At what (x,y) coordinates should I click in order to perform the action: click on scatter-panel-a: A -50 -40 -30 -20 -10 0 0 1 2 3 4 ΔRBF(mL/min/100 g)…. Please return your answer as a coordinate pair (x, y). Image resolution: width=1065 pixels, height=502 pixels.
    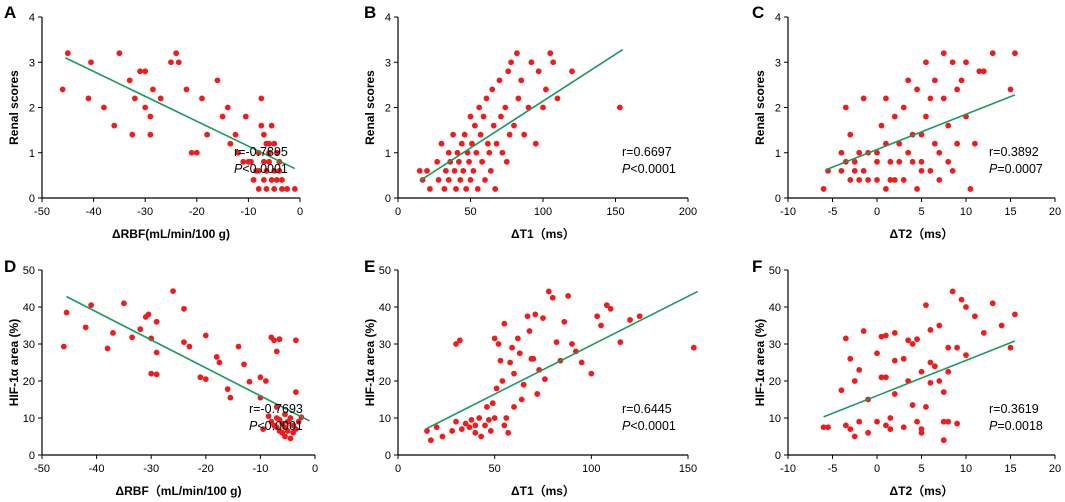
    Looking at the image, I should click on (153, 122).